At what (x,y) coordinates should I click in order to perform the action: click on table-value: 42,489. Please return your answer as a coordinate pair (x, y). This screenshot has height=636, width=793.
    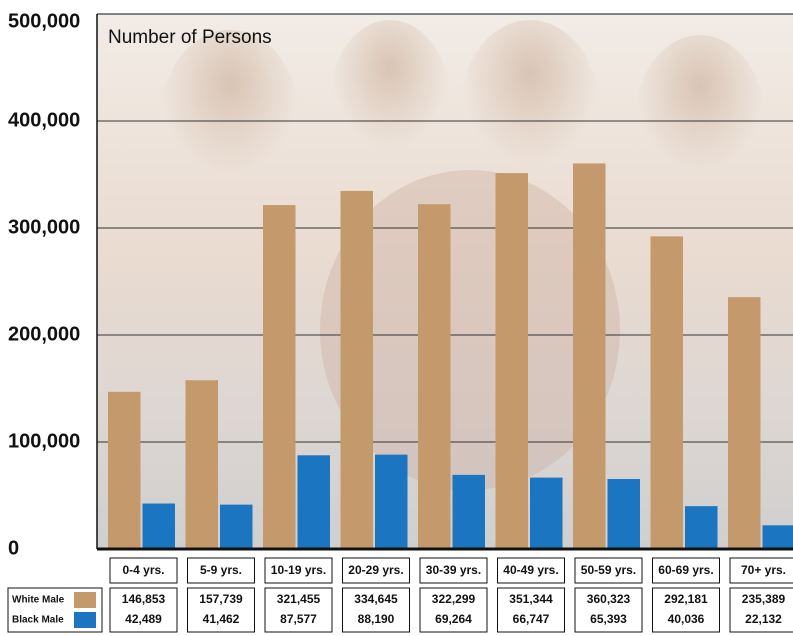
    Looking at the image, I should click on (143, 619).